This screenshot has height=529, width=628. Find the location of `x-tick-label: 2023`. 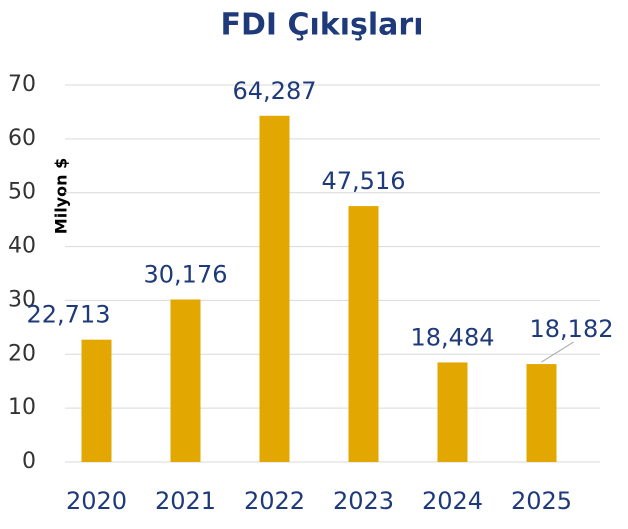

x-tick-label: 2023 is located at coordinates (363, 501).